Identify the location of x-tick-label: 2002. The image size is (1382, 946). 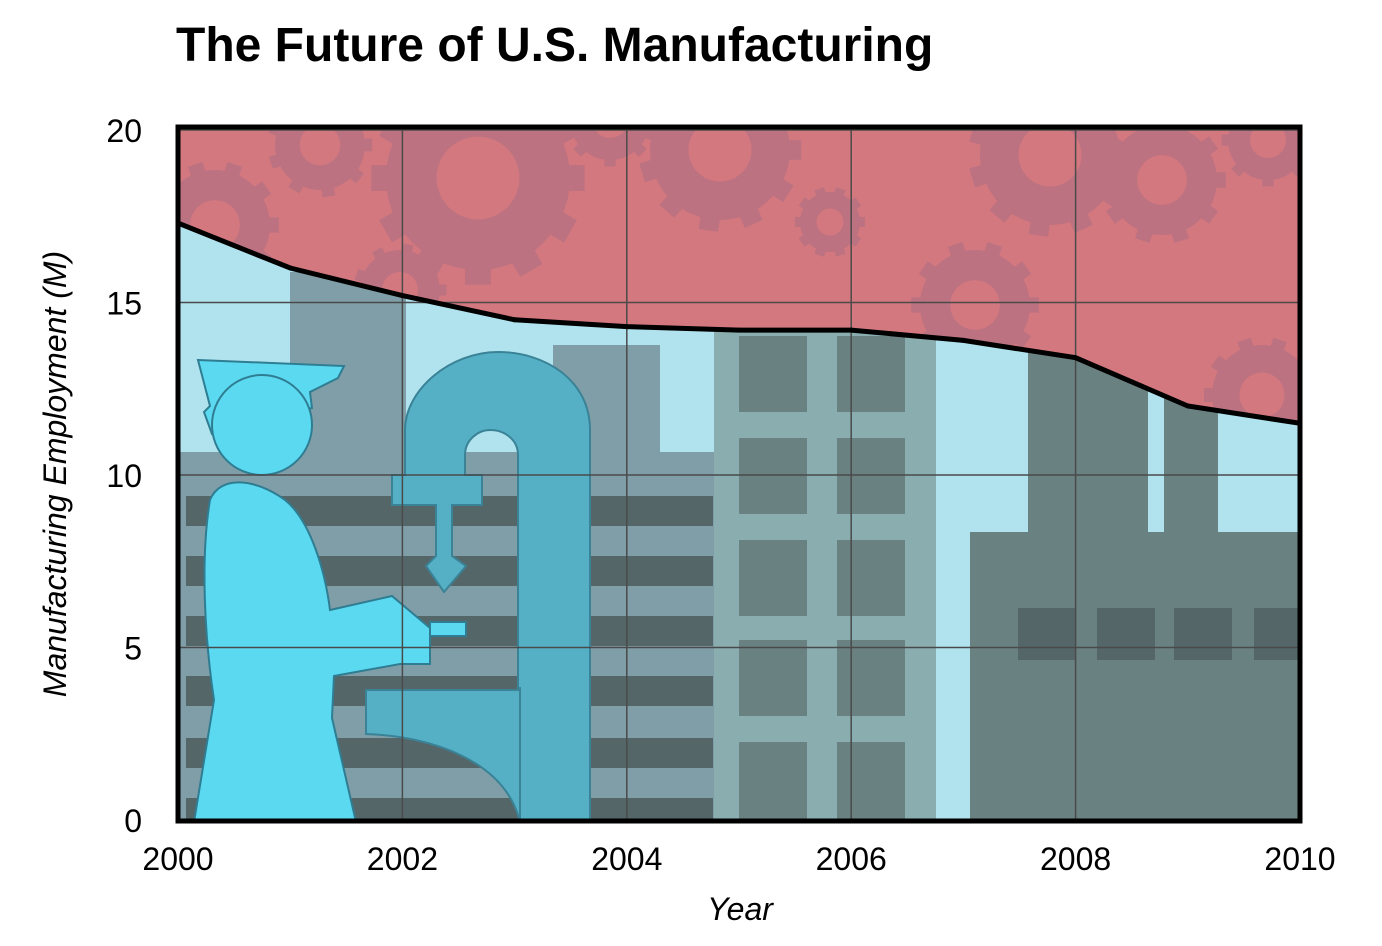
(402, 859).